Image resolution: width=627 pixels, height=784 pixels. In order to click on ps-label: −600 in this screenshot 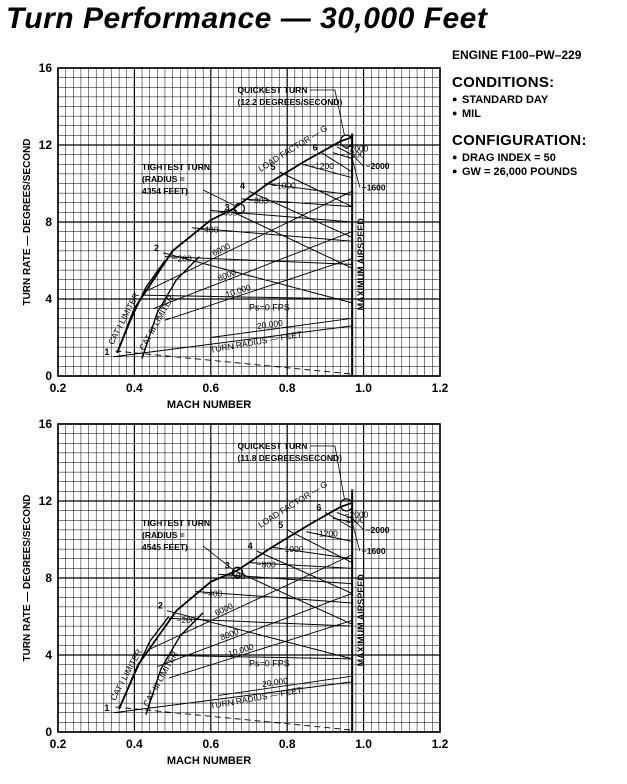, I will do `click(235, 576)`.